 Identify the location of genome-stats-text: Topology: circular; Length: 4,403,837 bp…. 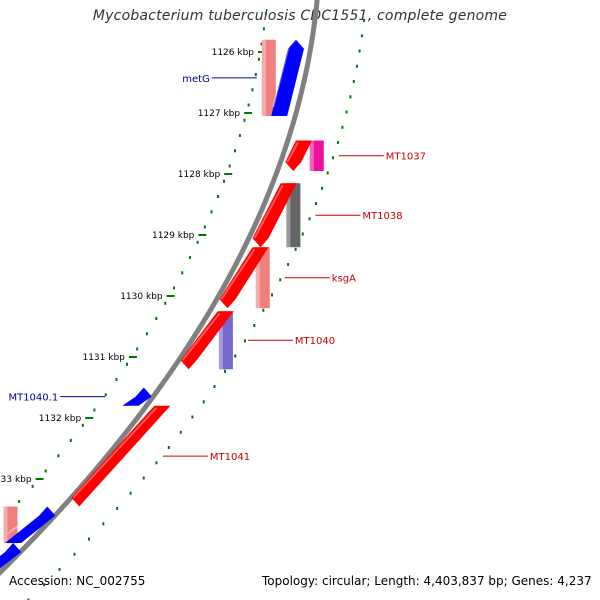
(427, 581).